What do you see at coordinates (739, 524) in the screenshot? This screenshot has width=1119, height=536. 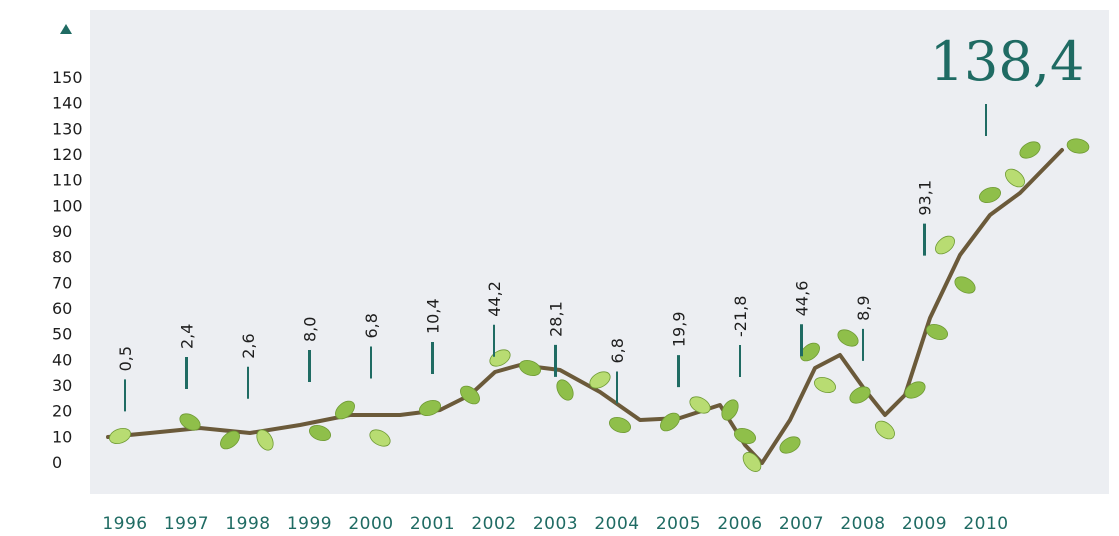 I see `x-tick-label: 2006` at bounding box center [739, 524].